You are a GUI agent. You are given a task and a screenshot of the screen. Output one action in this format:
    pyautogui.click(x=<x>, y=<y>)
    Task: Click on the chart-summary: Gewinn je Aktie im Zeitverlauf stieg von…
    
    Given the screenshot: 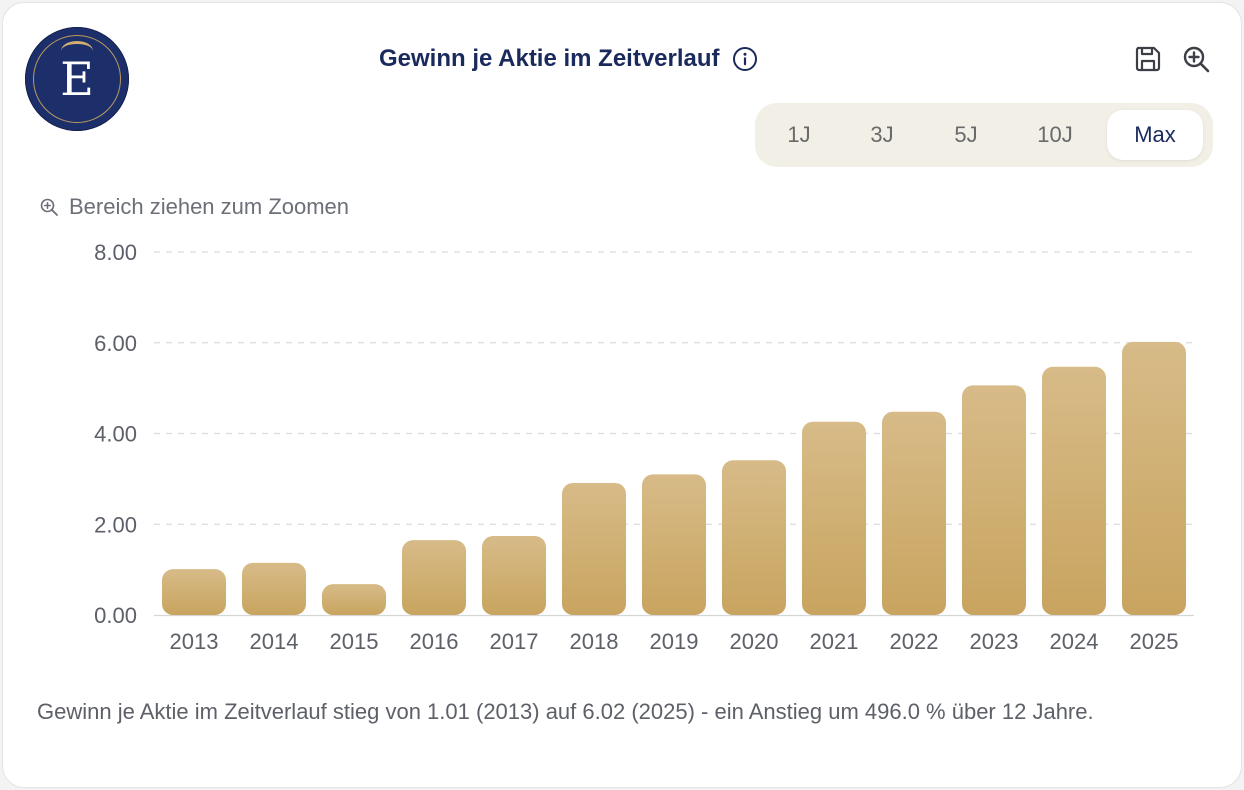 What is the action you would take?
    pyautogui.click(x=565, y=711)
    